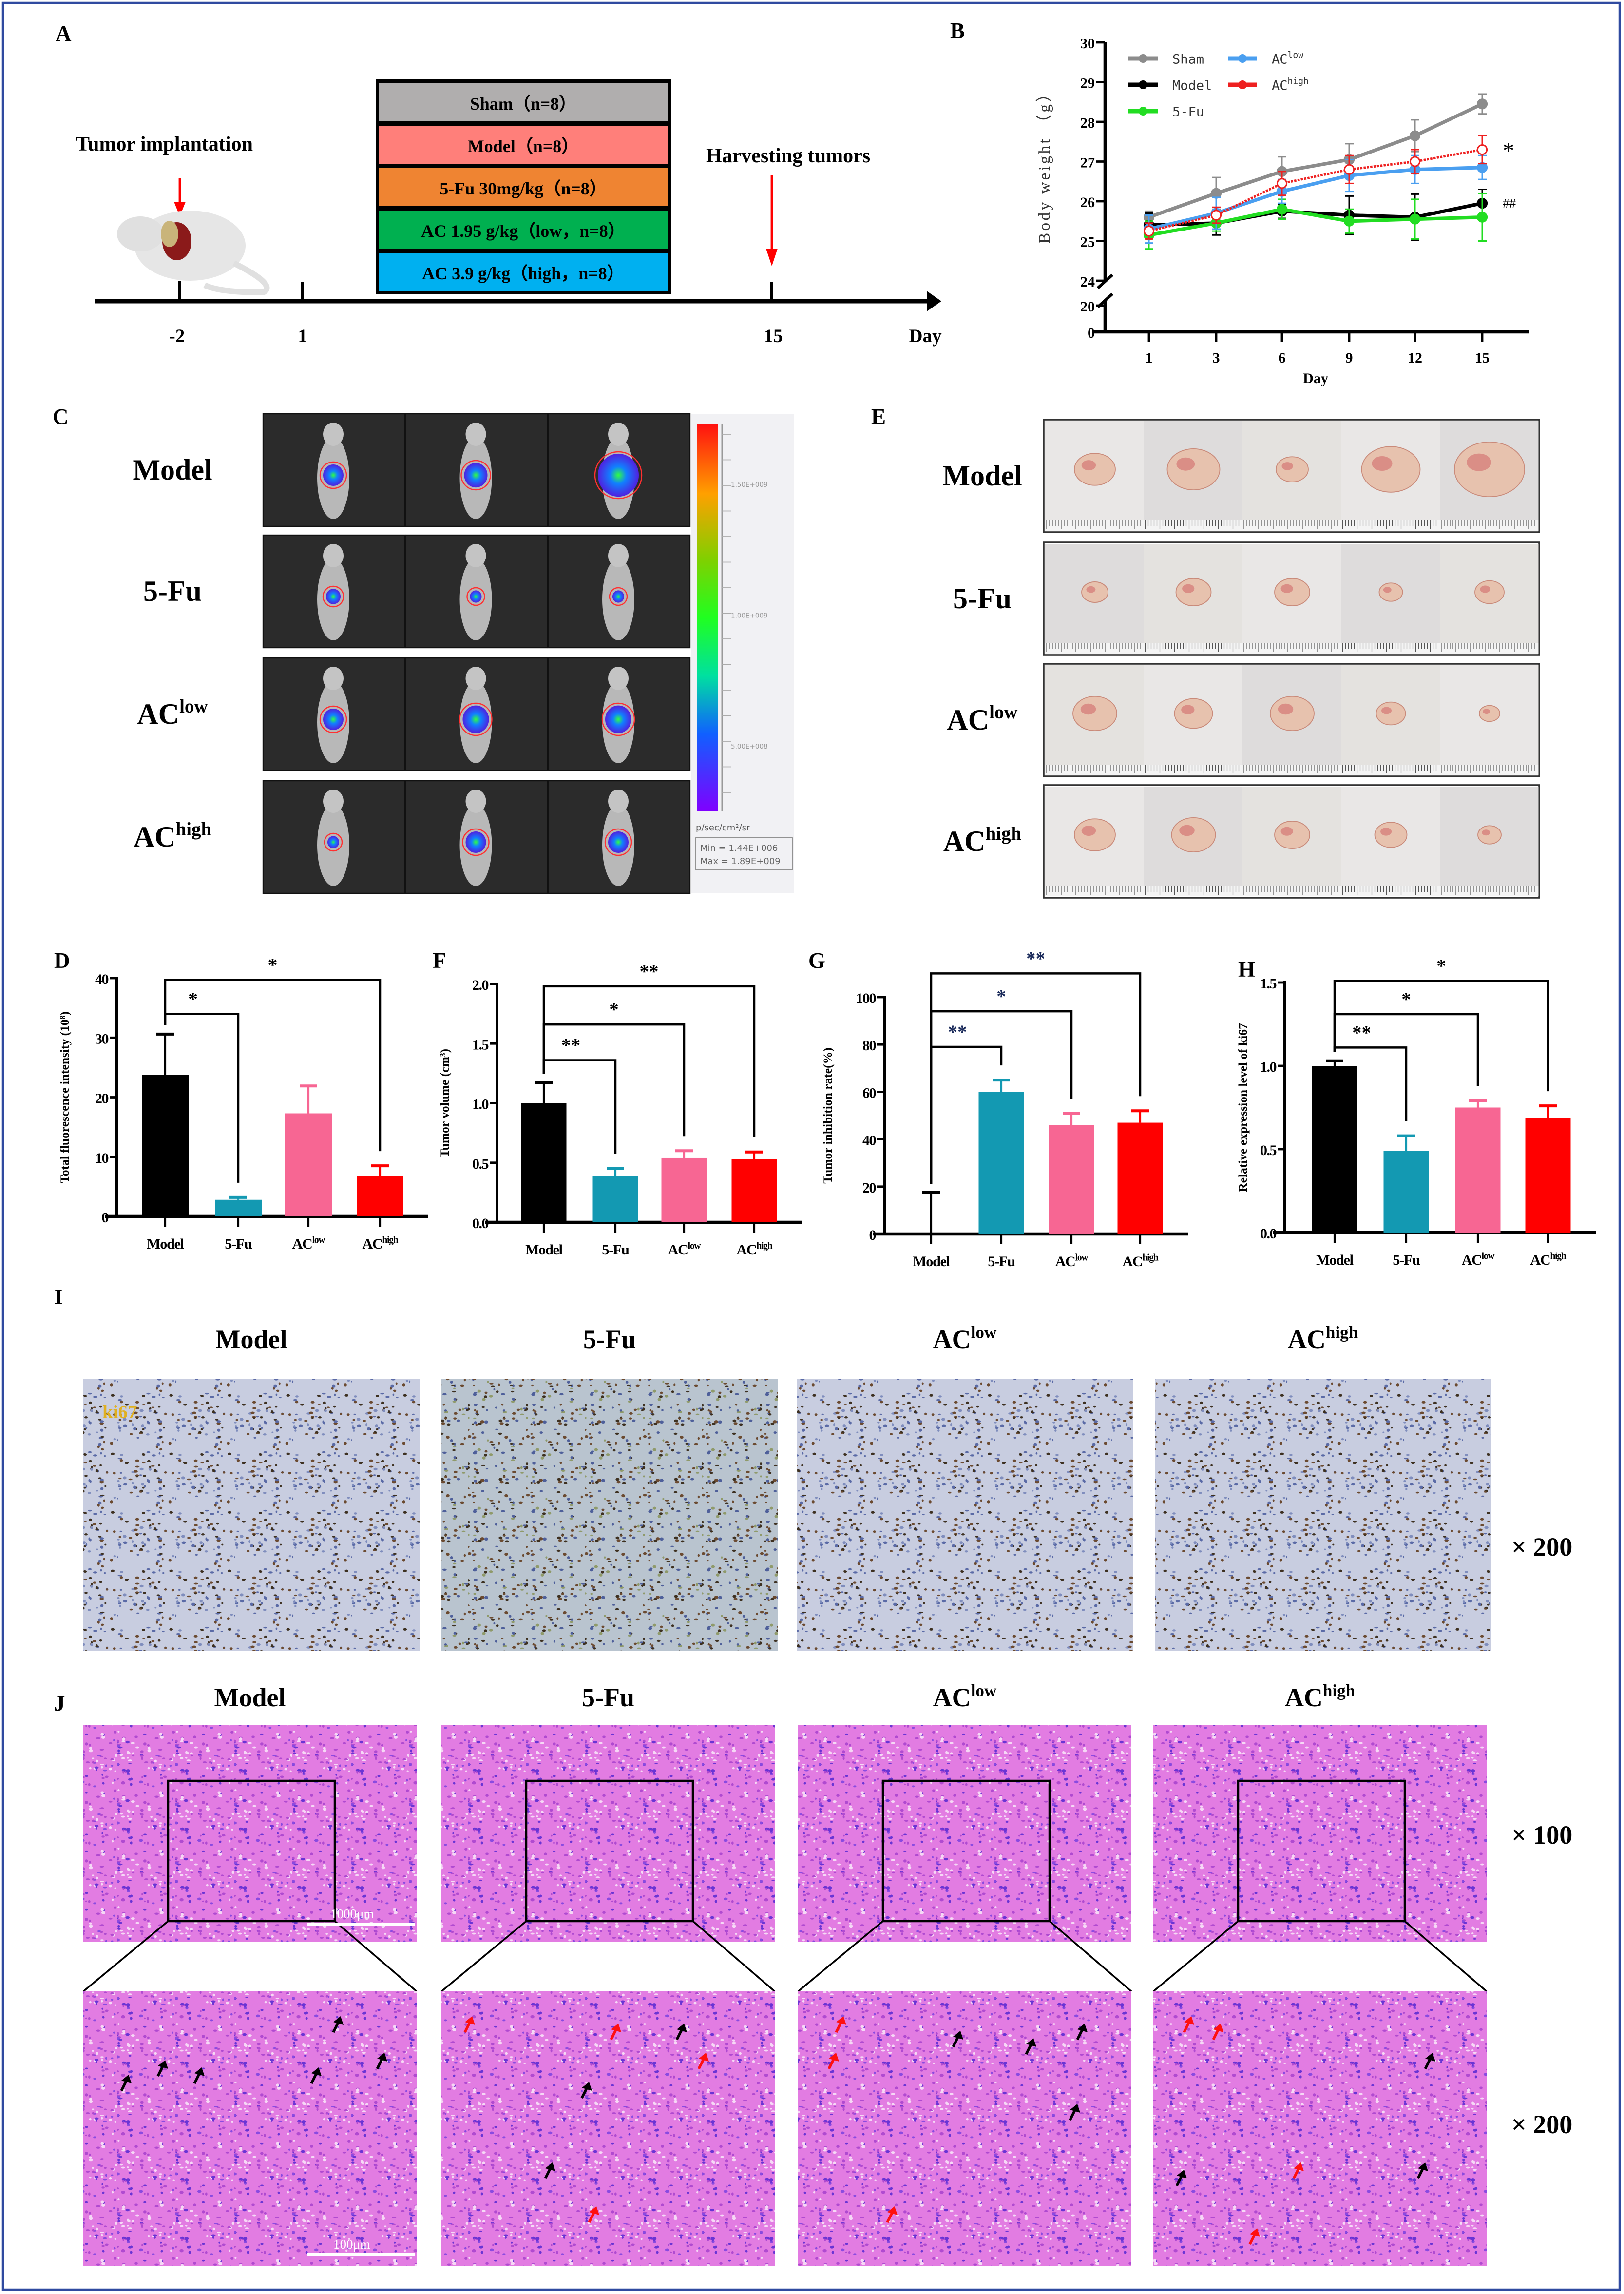  I want to click on he-micrograph-low-mag, so click(608, 1834).